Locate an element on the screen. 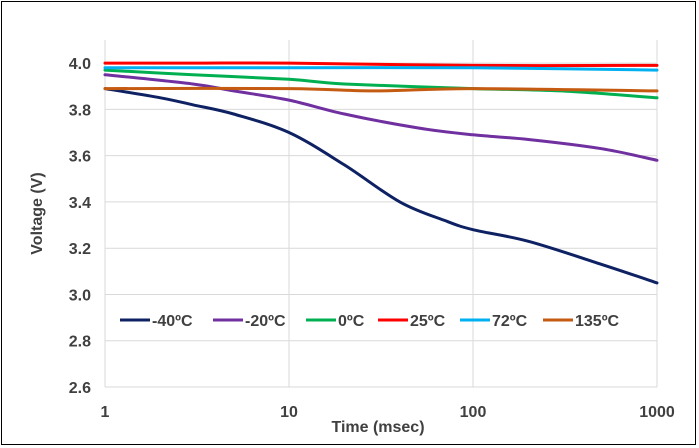  y-tick-label: 2.6 is located at coordinates (80, 388).